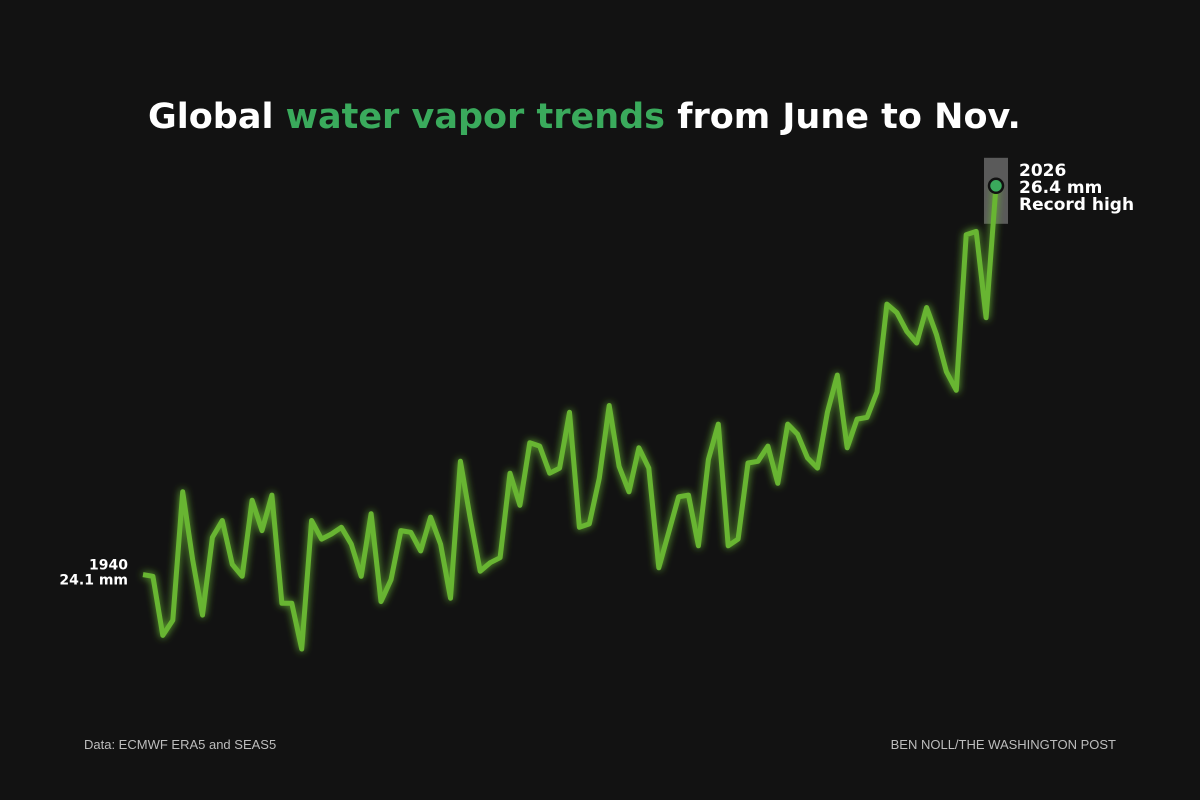 The image size is (1200, 800). What do you see at coordinates (1042, 171) in the screenshot?
I see `end-year: 2026` at bounding box center [1042, 171].